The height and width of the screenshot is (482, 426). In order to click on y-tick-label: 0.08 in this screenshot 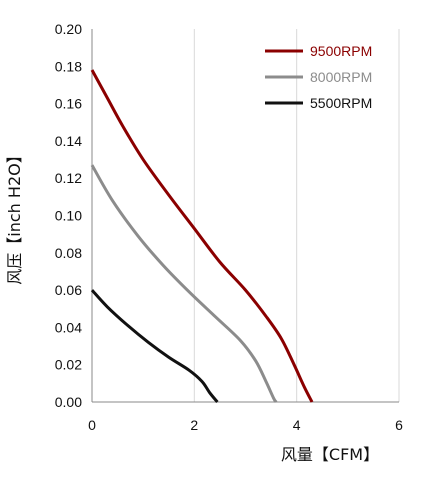, I will do `click(68, 253)`.